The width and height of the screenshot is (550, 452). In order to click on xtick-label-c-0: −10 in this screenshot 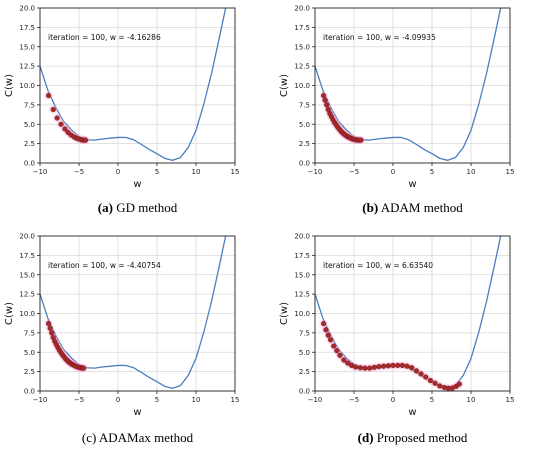, I will do `click(40, 400)`.